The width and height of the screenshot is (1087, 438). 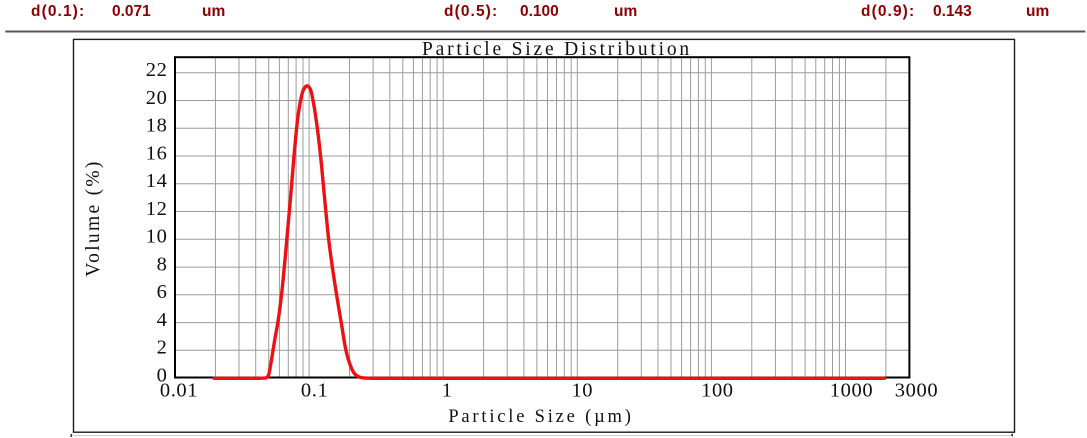 I want to click on svg-text: 0.01, so click(x=179, y=391).